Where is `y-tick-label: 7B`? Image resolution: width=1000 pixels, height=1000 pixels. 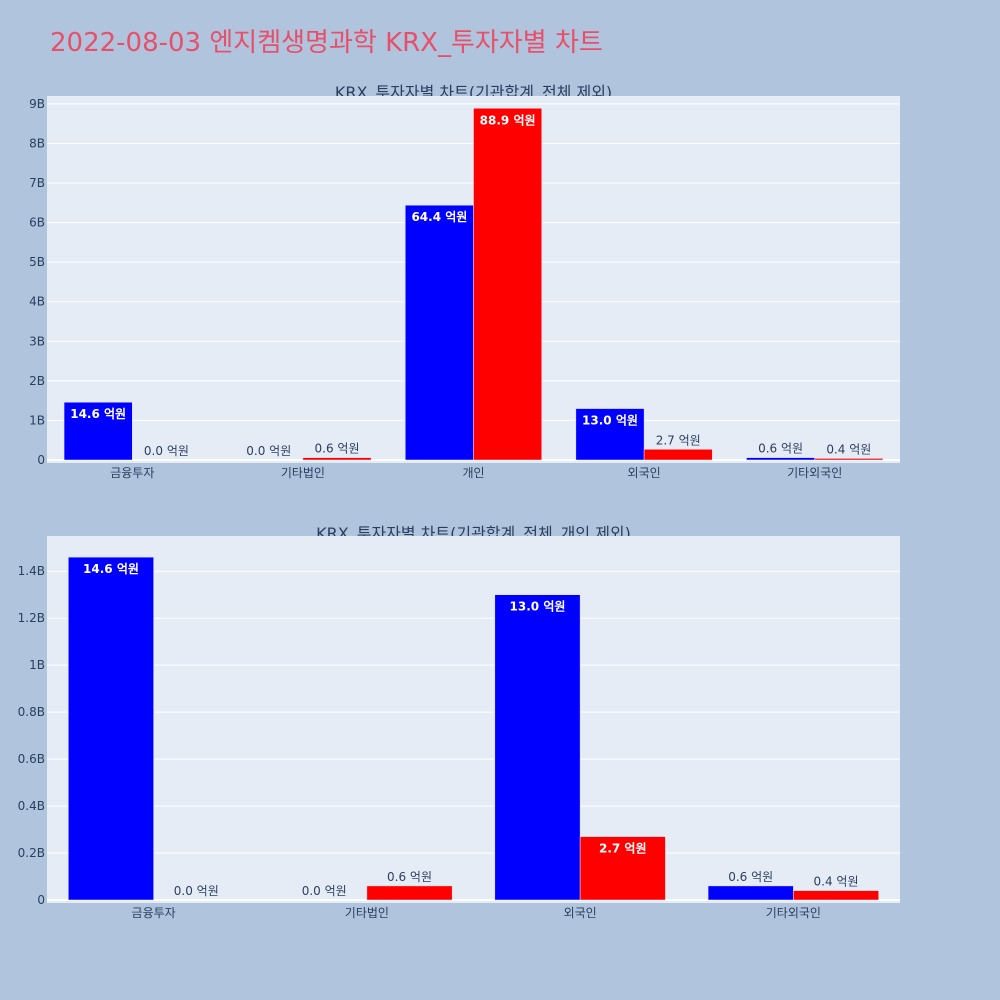 y-tick-label: 7B is located at coordinates (37, 183).